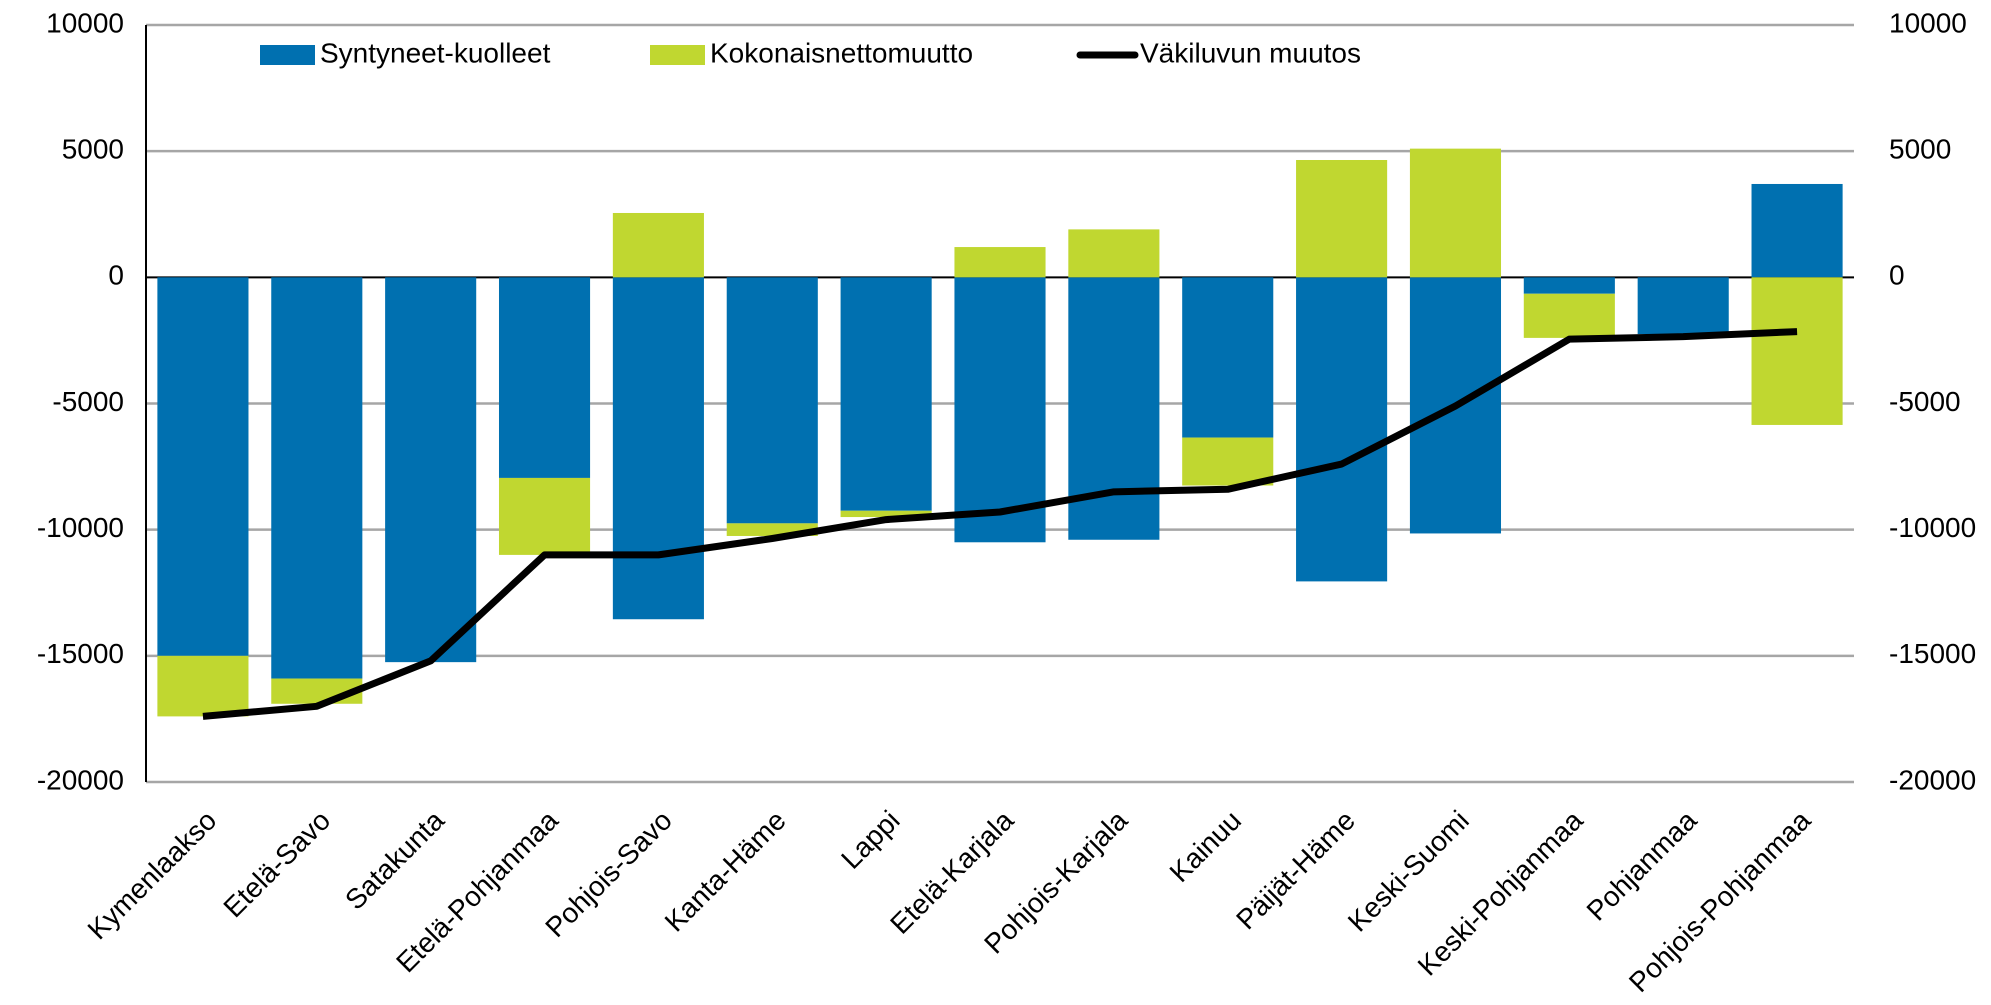 Image resolution: width=1991 pixels, height=1005 pixels. I want to click on y2-tick-label: 0, so click(1897, 275).